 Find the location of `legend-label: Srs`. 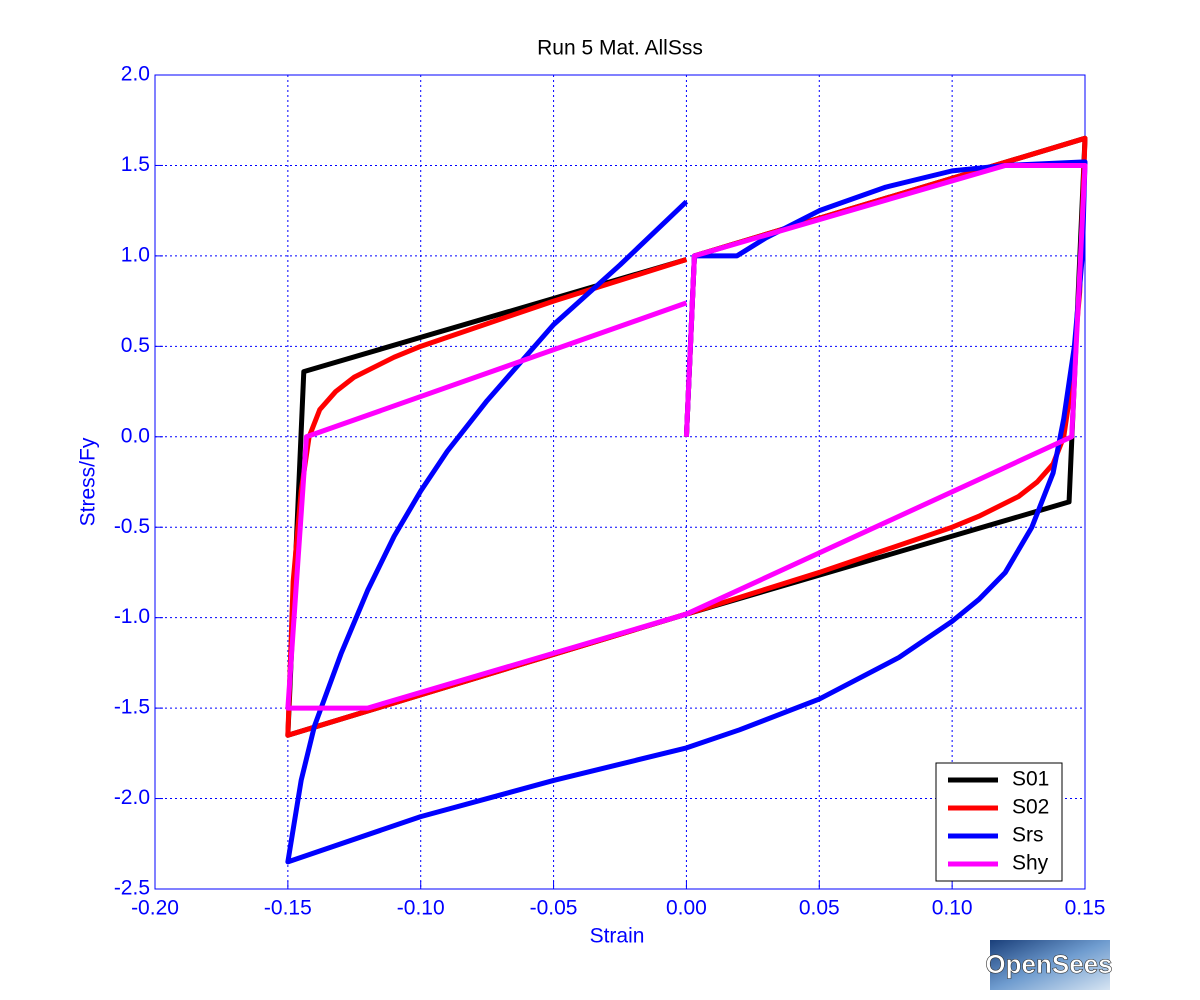

legend-label: Srs is located at coordinates (1028, 835).